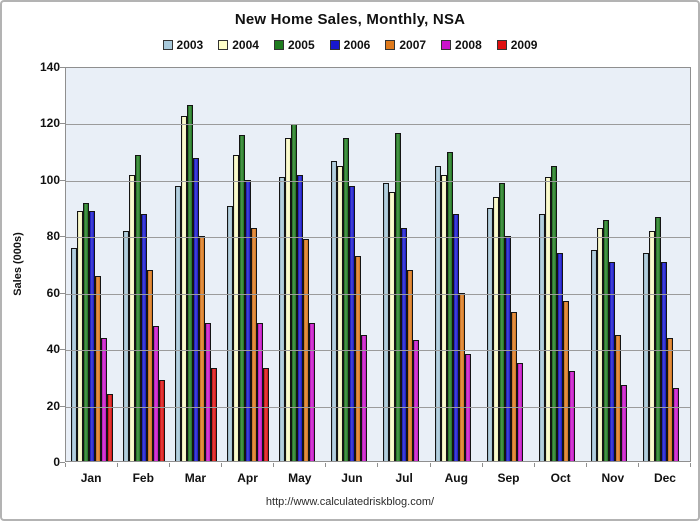 This screenshot has width=700, height=521. Describe the element at coordinates (346, 264) in the screenshot. I see `bar-slot-2005-Jun` at that location.